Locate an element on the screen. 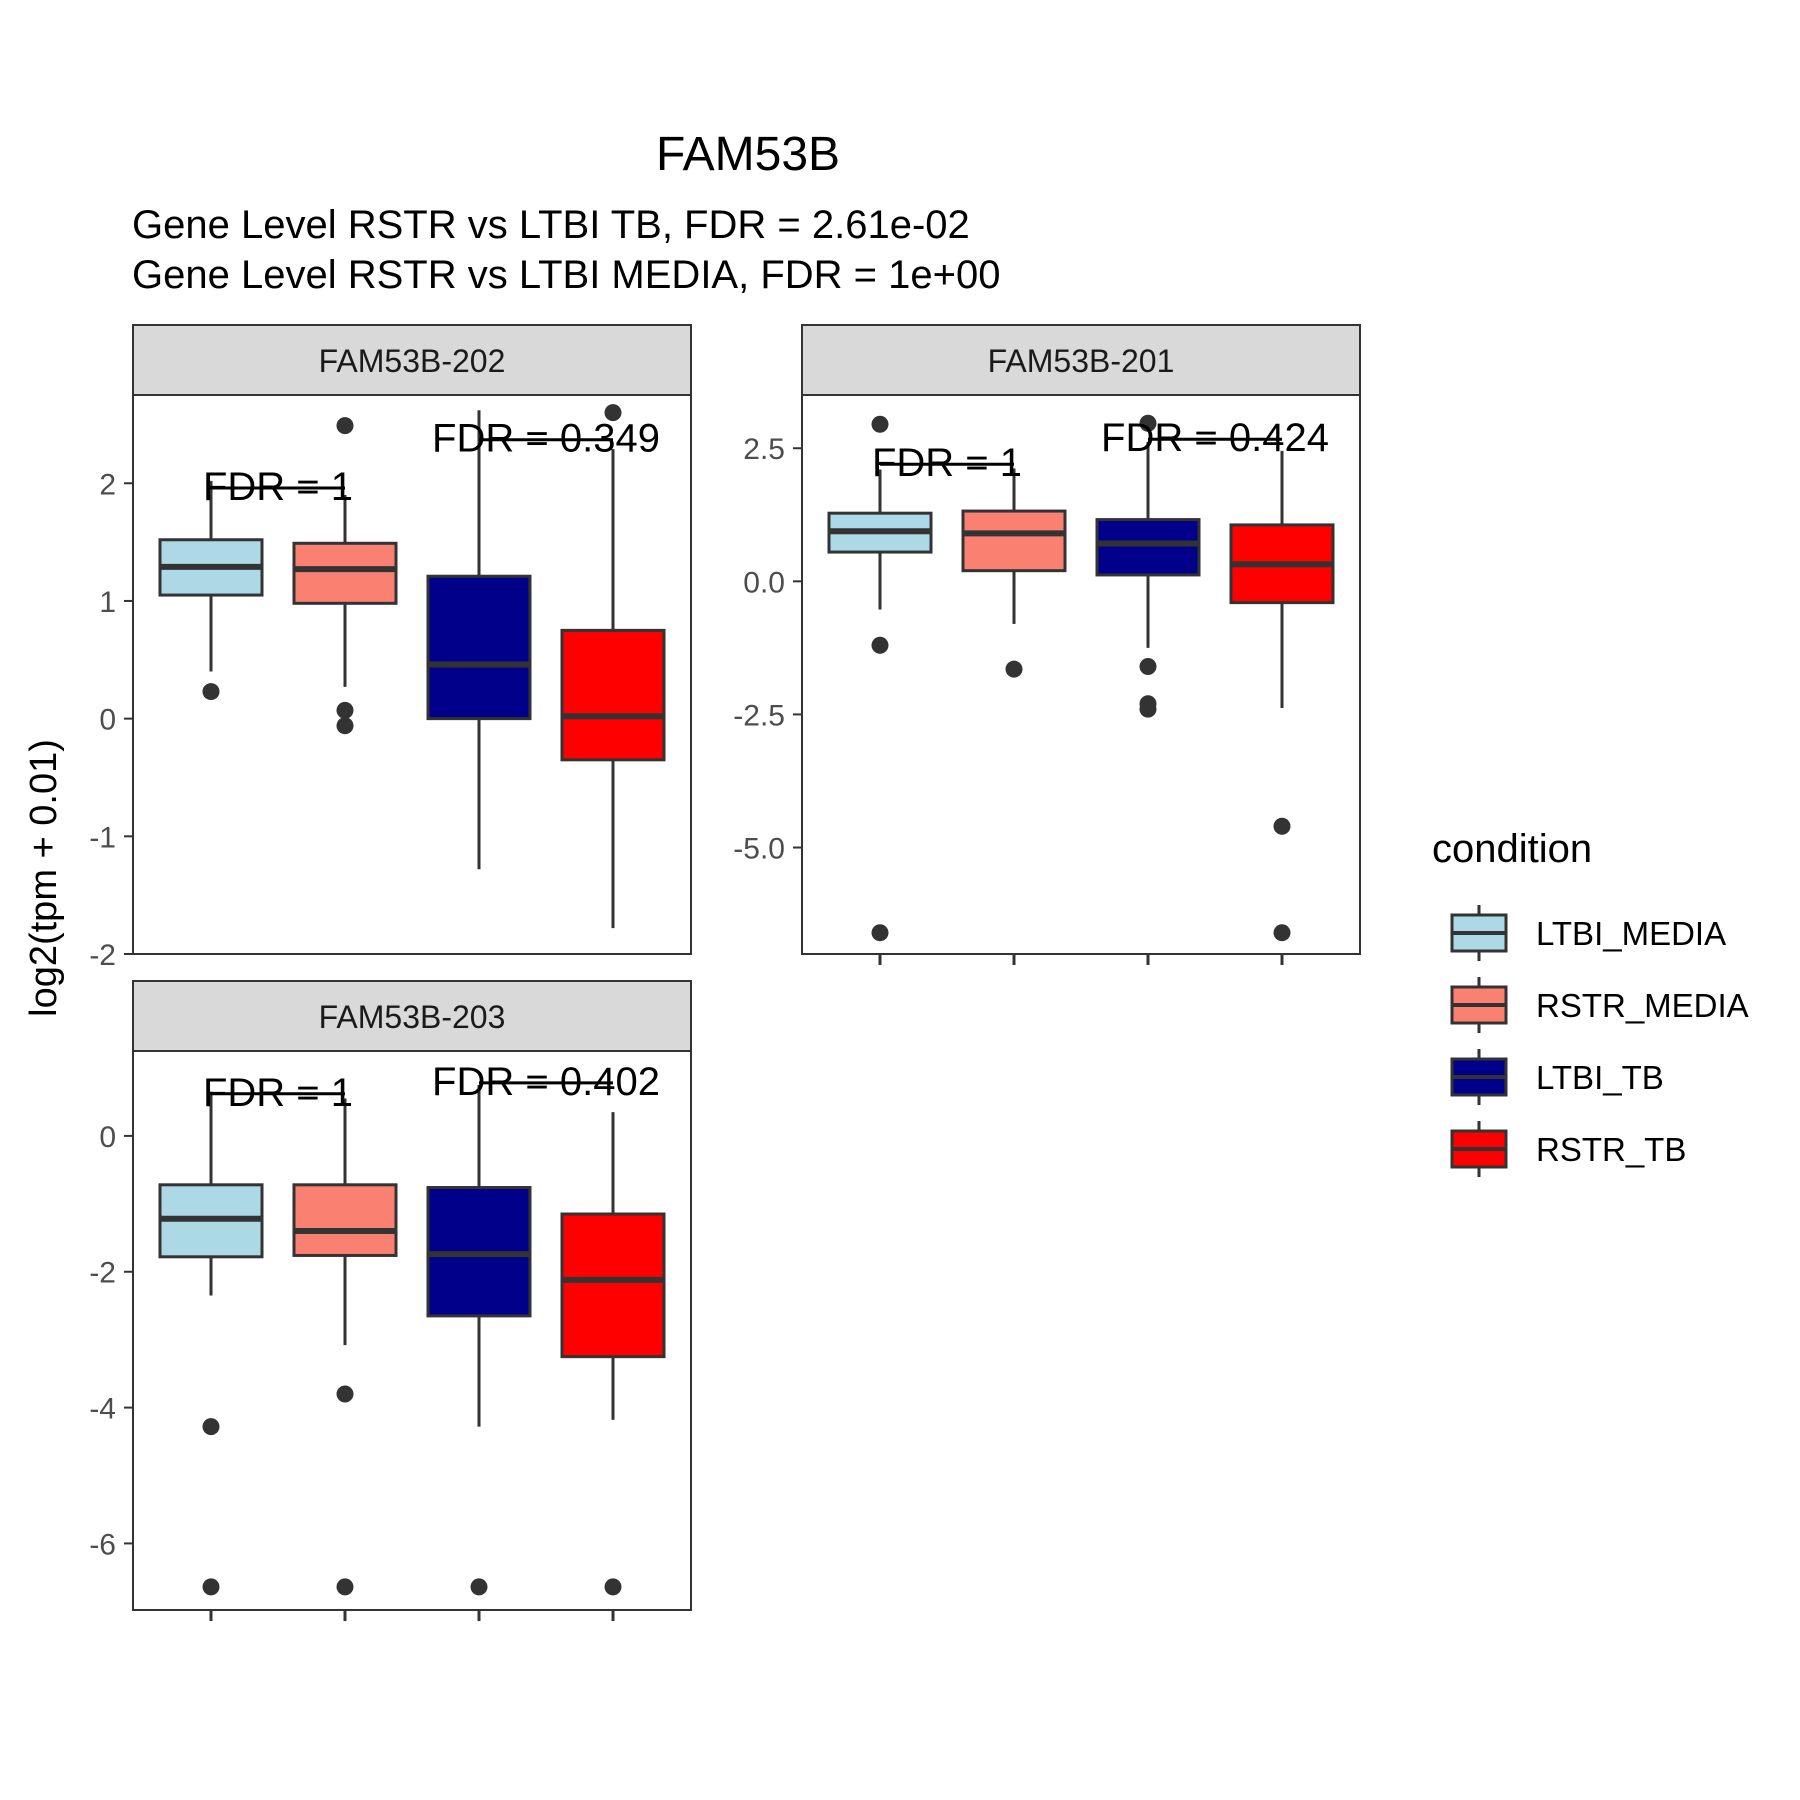  legend-item-ltbi-media: LTBI_MEDIA is located at coordinates (1589, 933).